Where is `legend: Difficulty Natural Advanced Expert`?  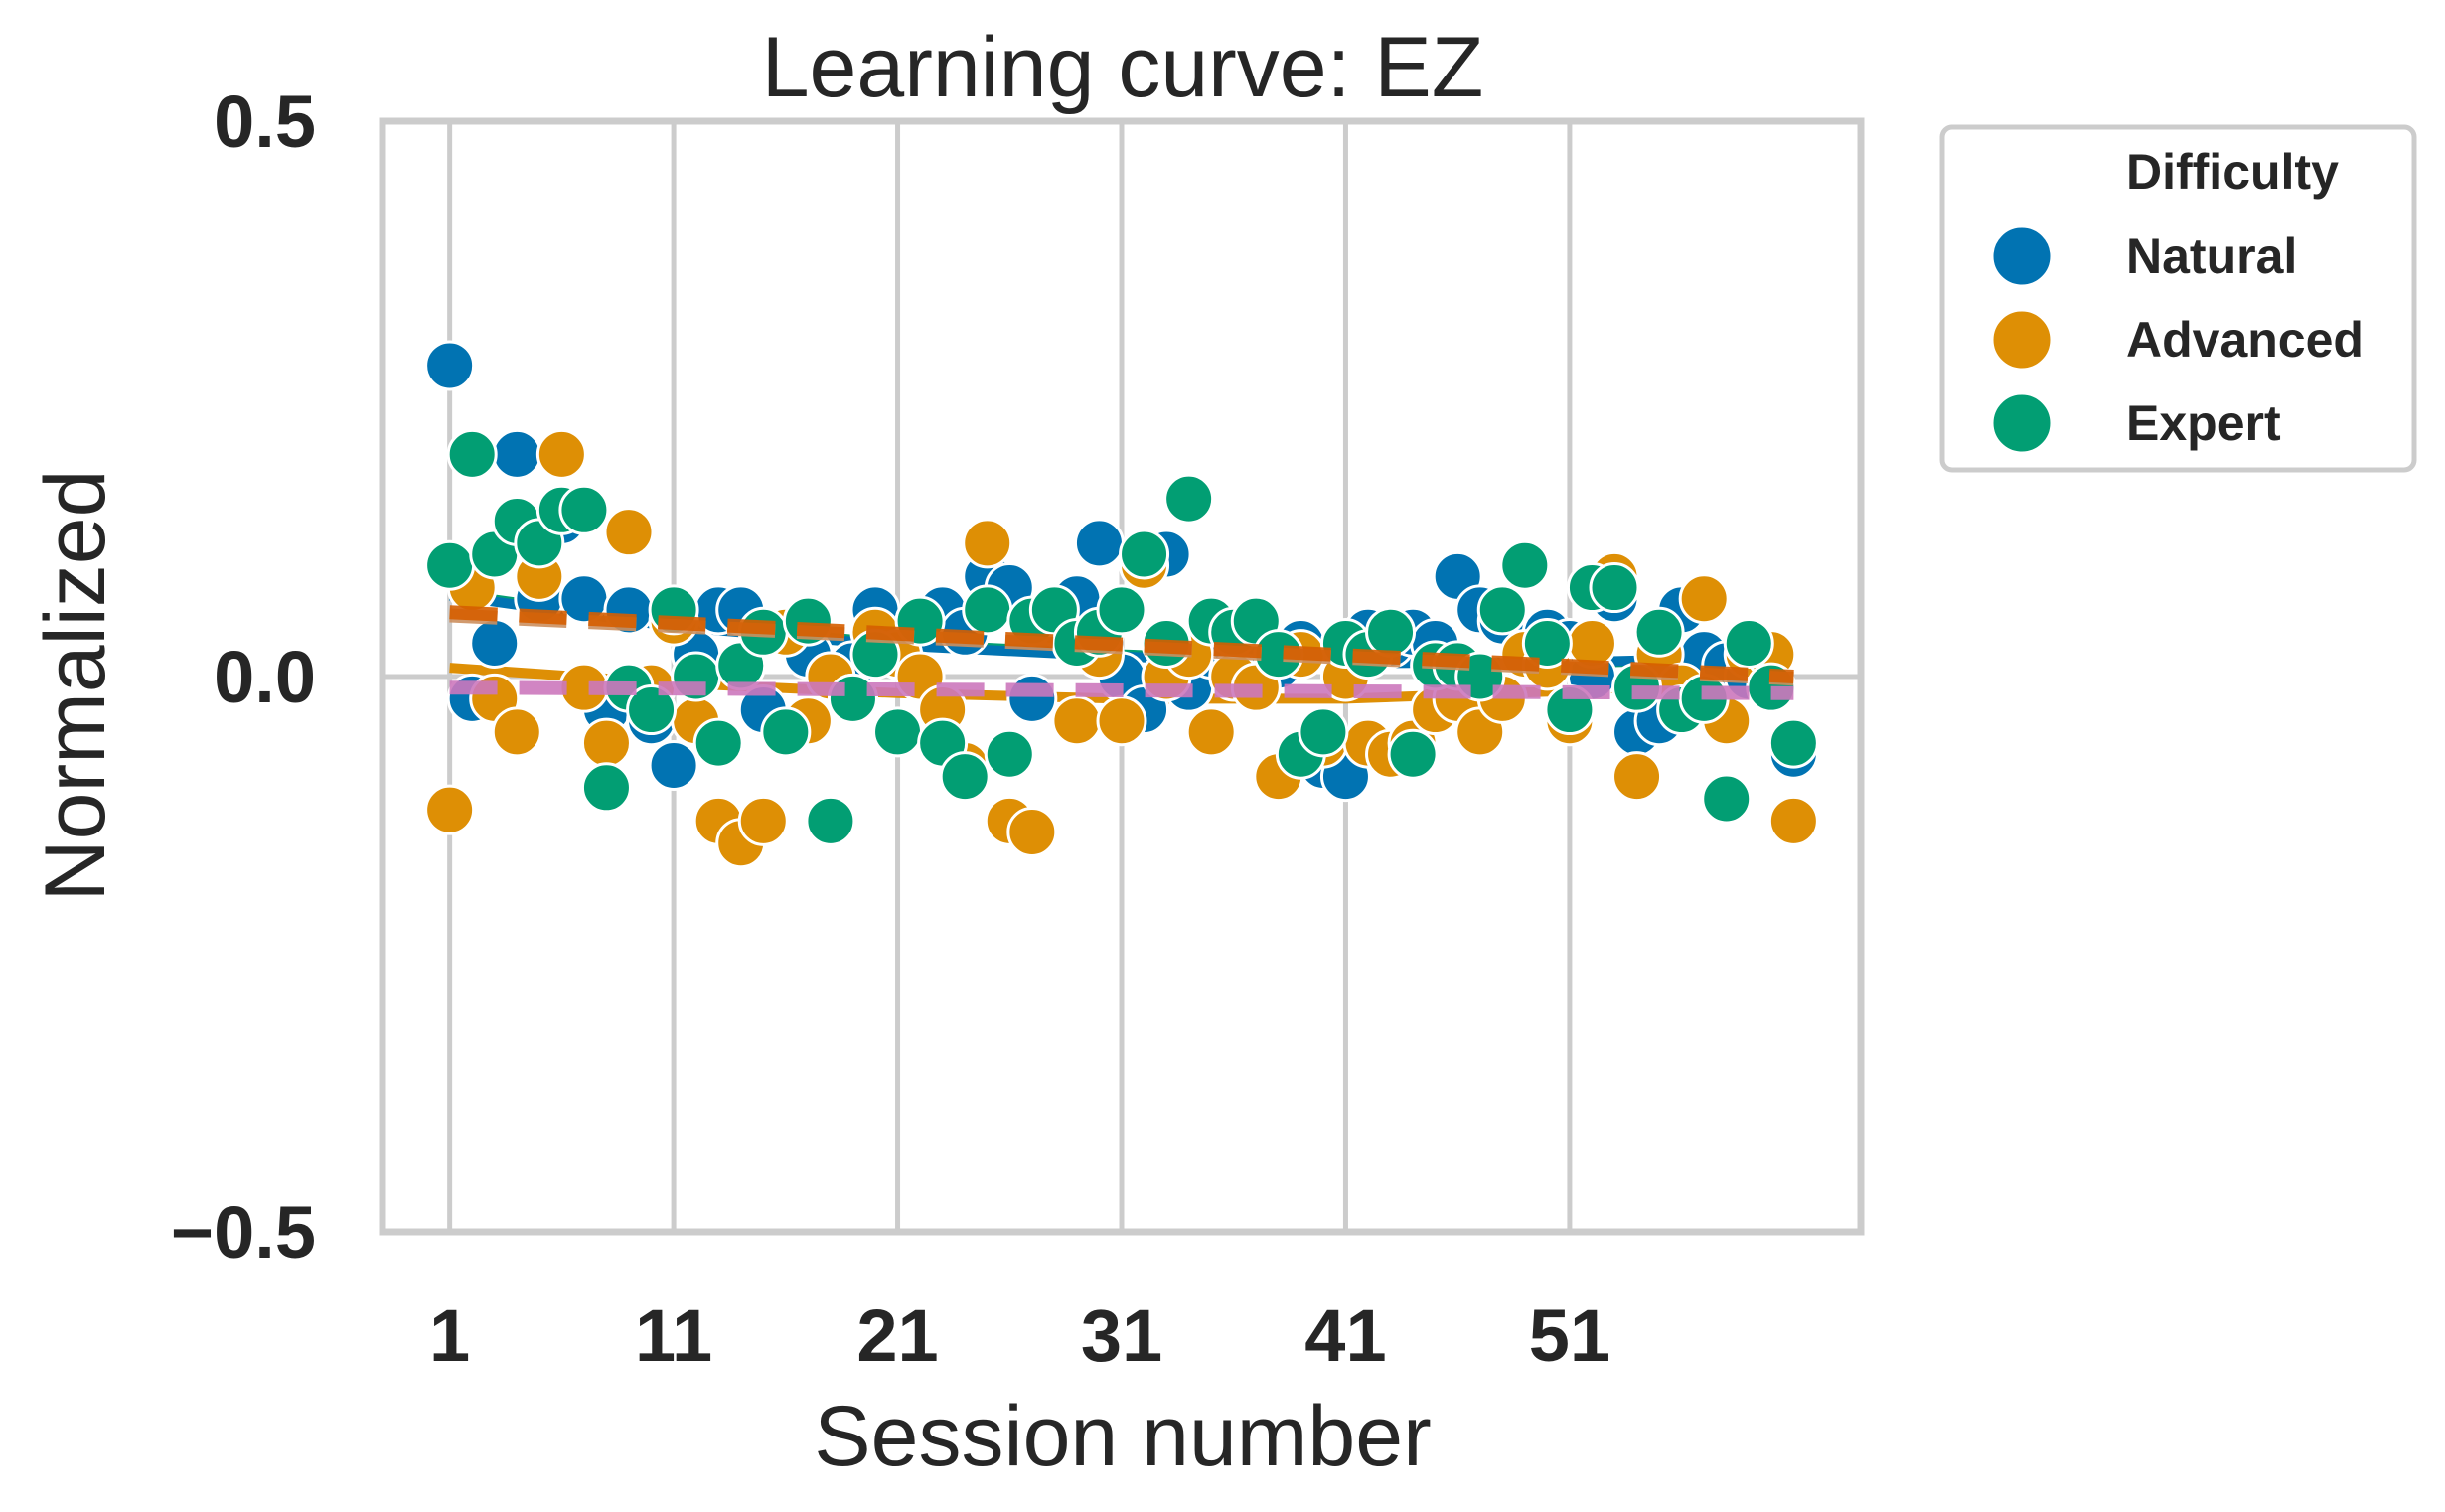
legend: Difficulty Natural Advanced Expert is located at coordinates (2178, 298).